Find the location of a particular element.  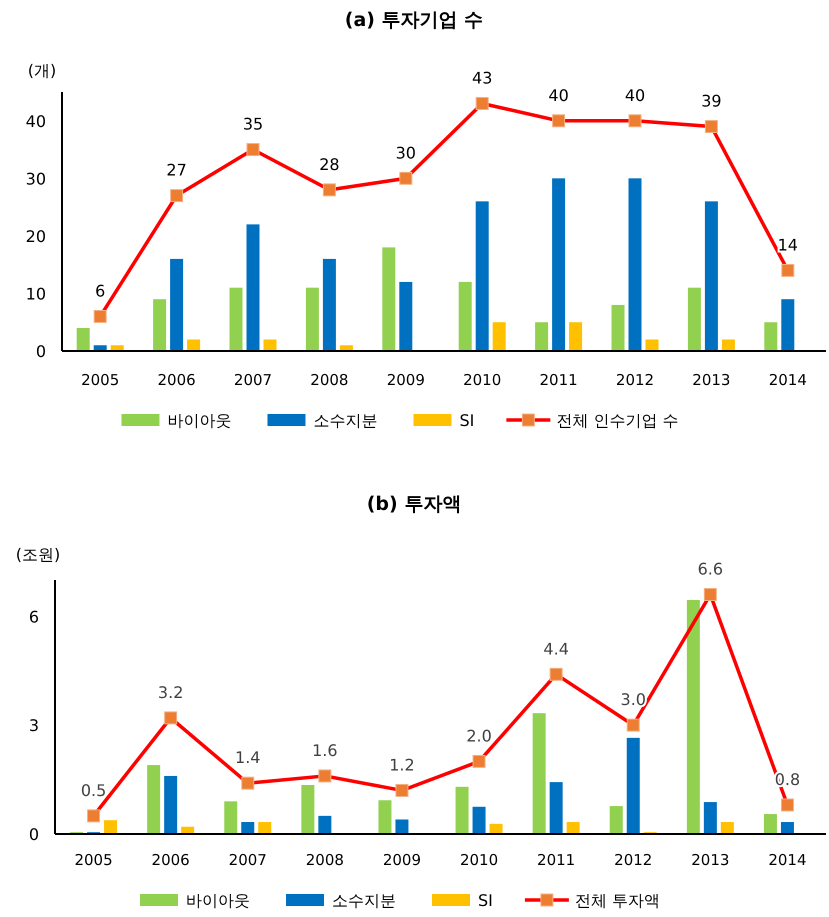

chart-title: (b) 투자액 is located at coordinates (414, 504).